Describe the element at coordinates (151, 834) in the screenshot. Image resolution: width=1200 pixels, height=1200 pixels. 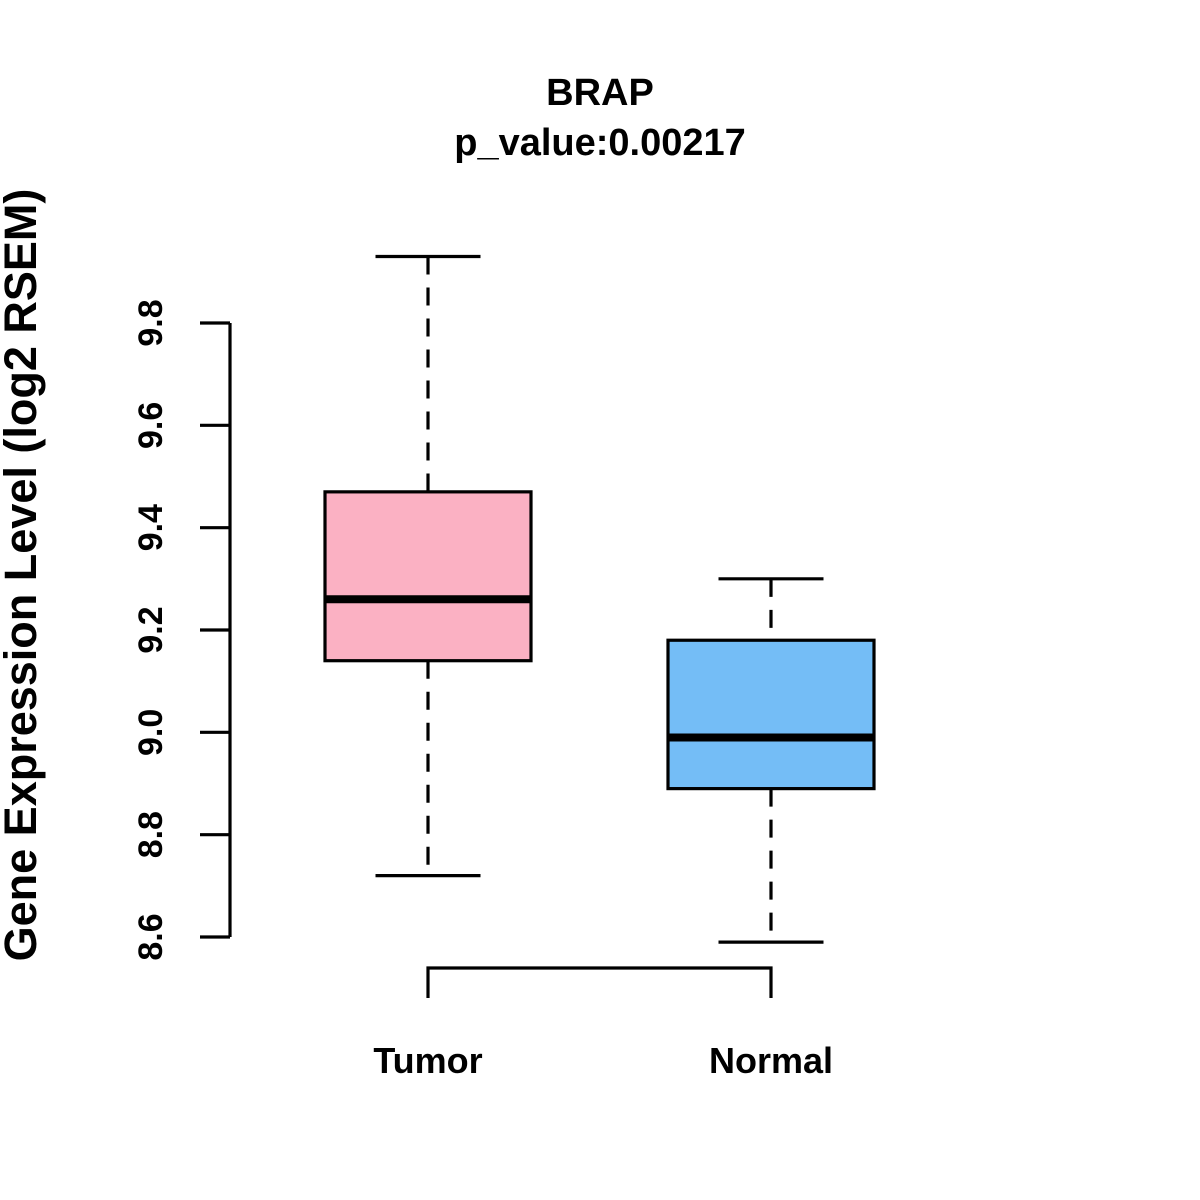
I see `y-tick-label: 8.8` at that location.